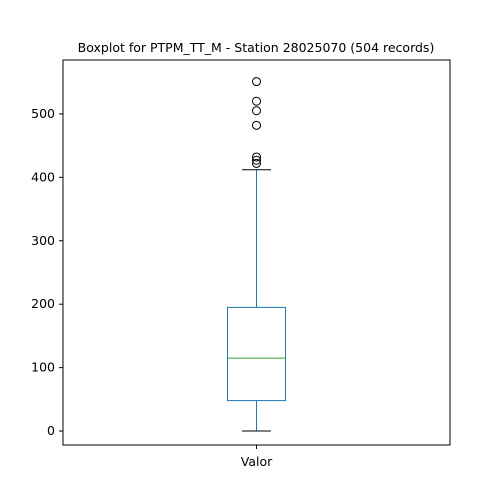 The image size is (500, 500). I want to click on outlier-group, so click(256, 122).